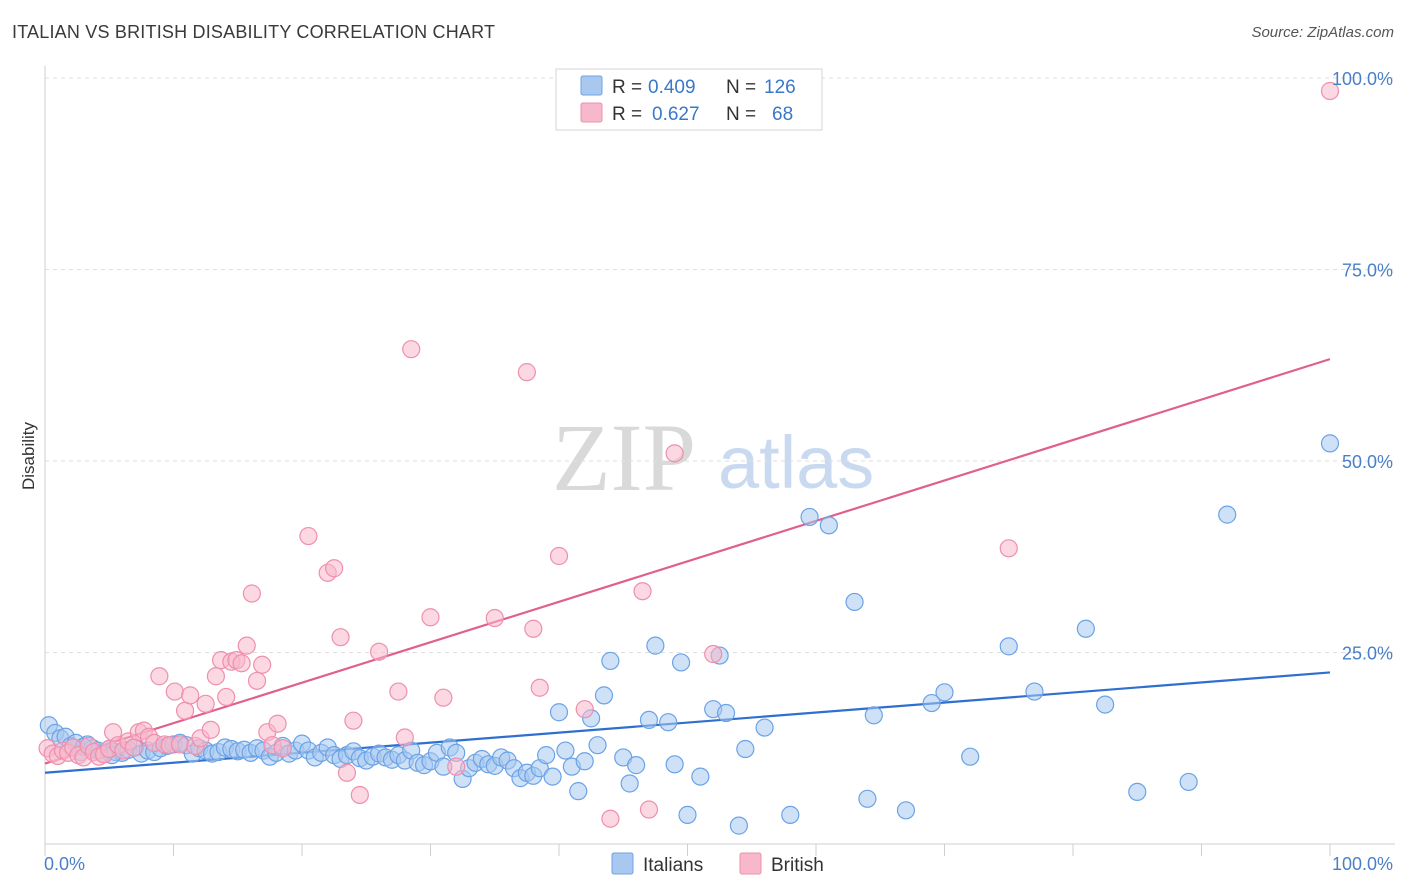 Image resolution: width=1406 pixels, height=892 pixels. Describe the element at coordinates (627, 114) in the screenshot. I see `british-r-label: R =` at that location.